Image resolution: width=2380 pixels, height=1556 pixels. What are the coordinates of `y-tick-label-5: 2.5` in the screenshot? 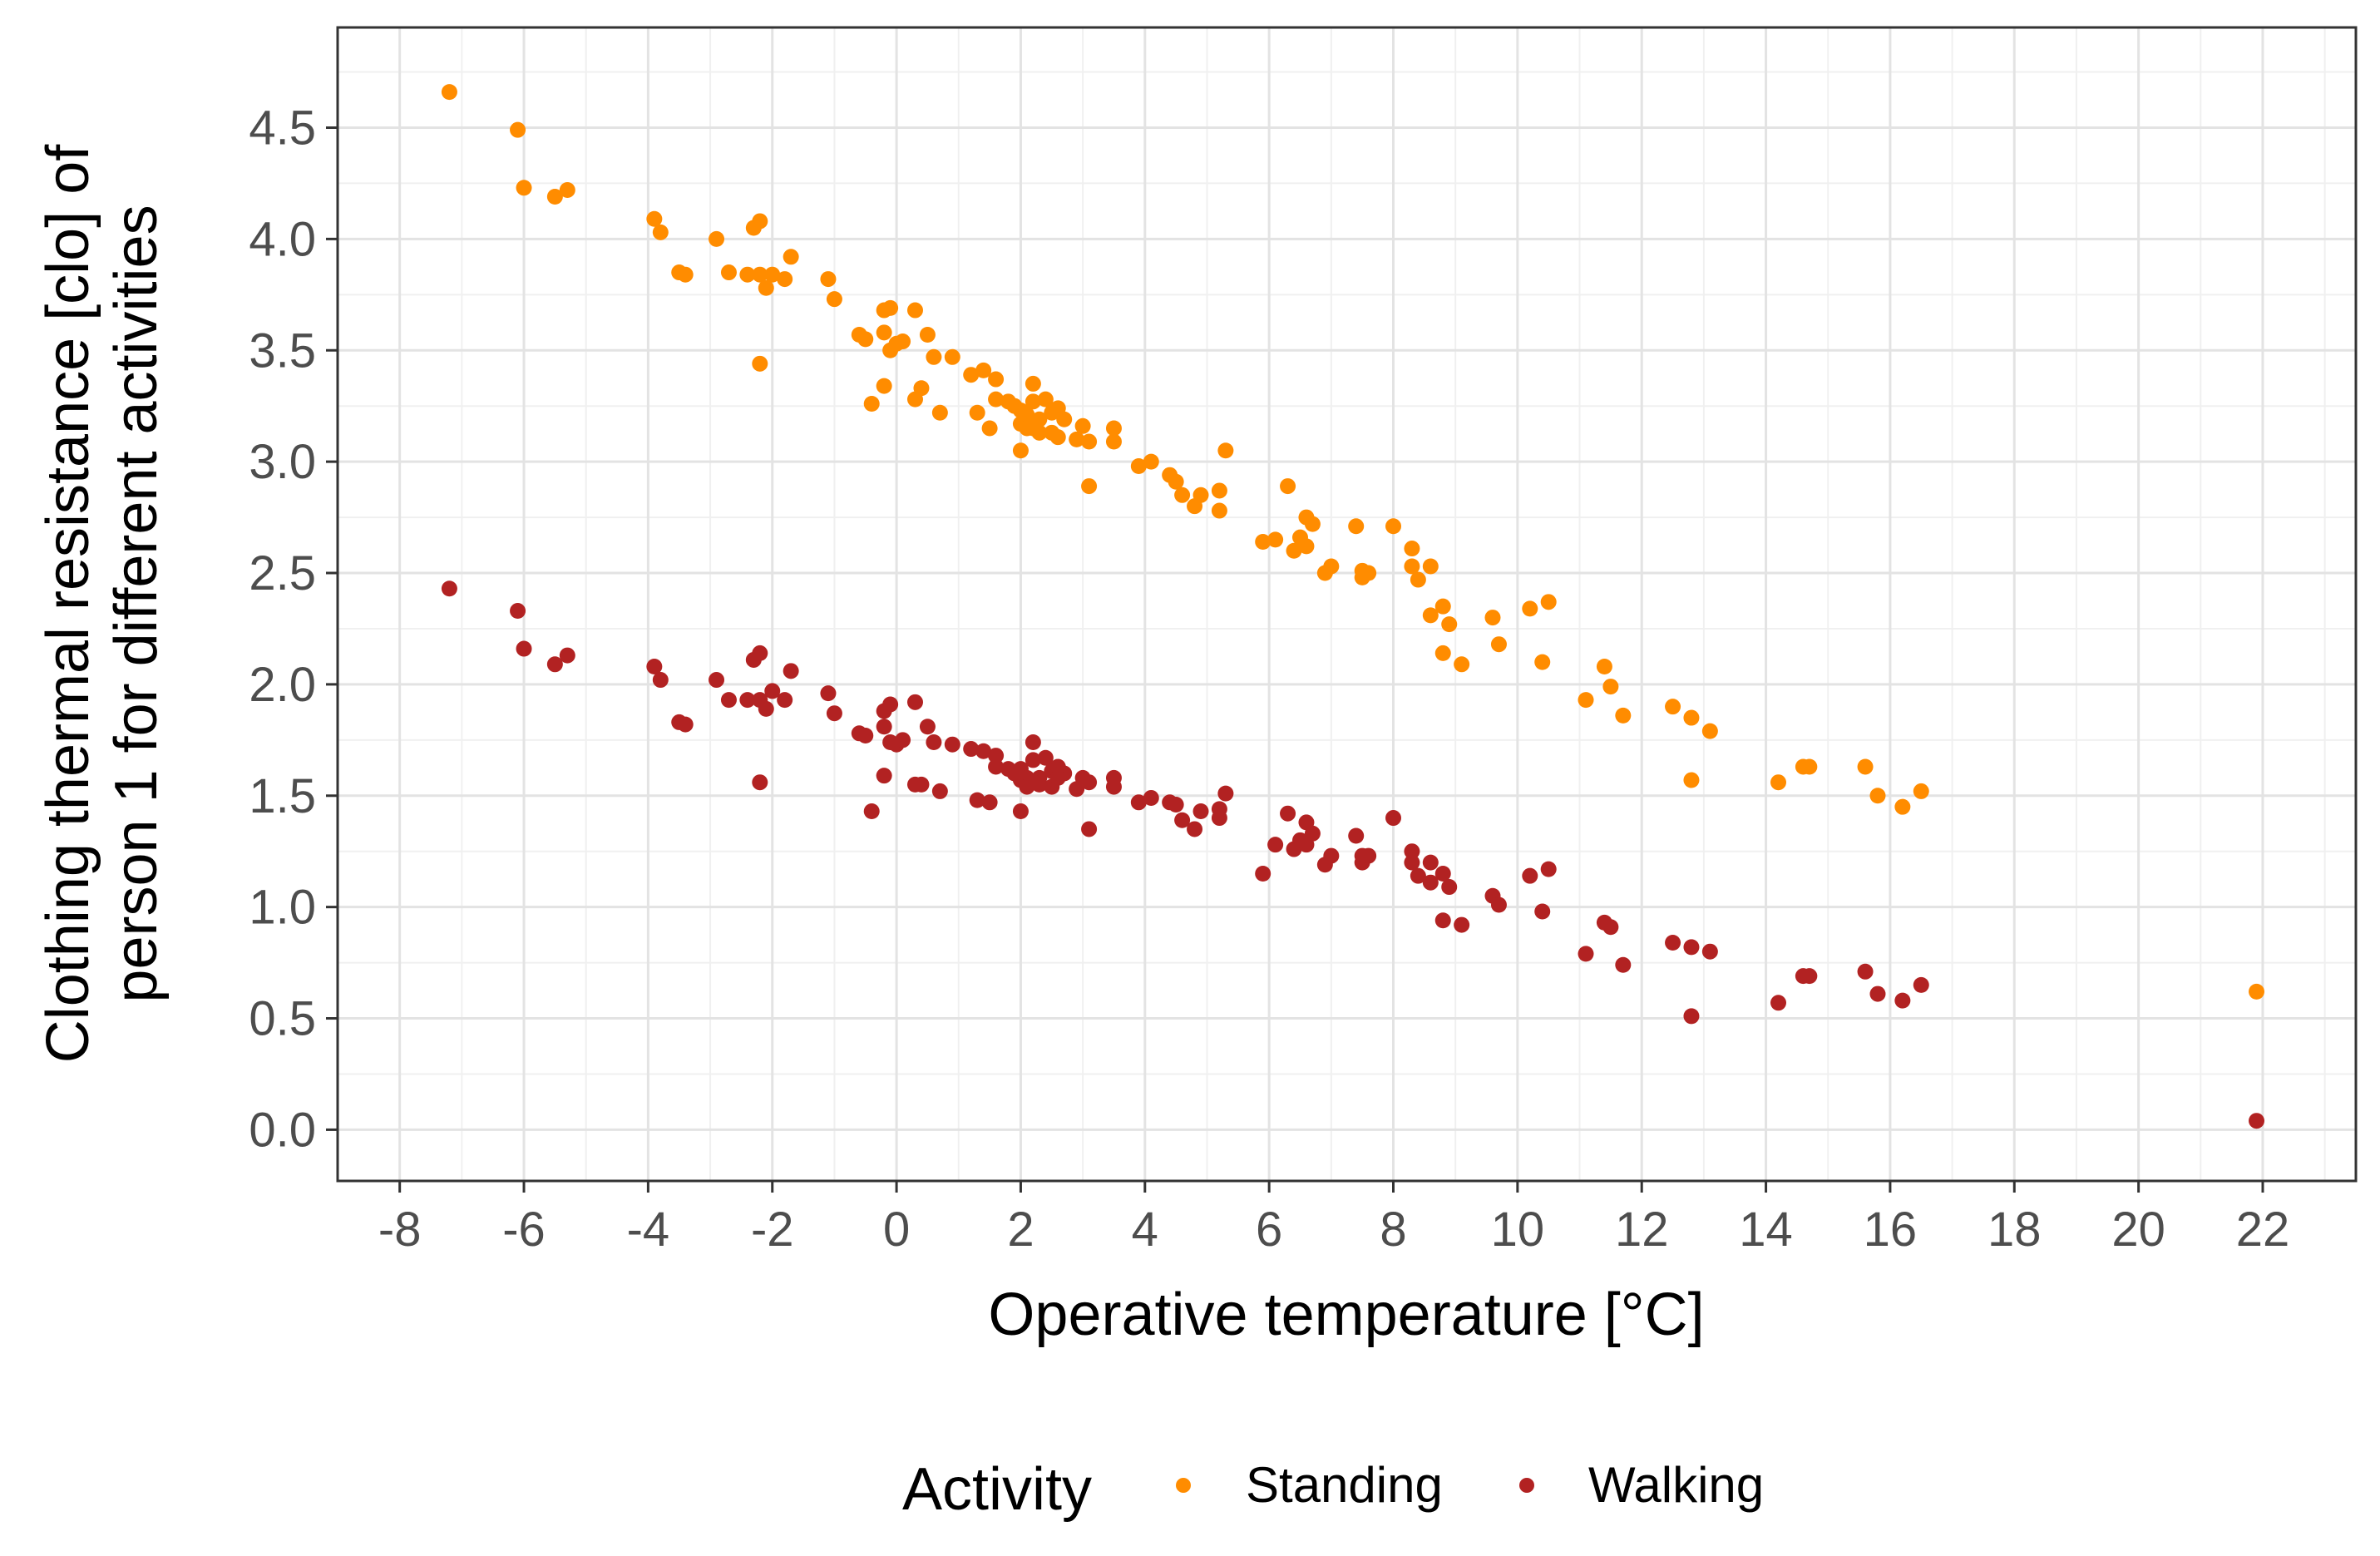 It's located at (282, 573).